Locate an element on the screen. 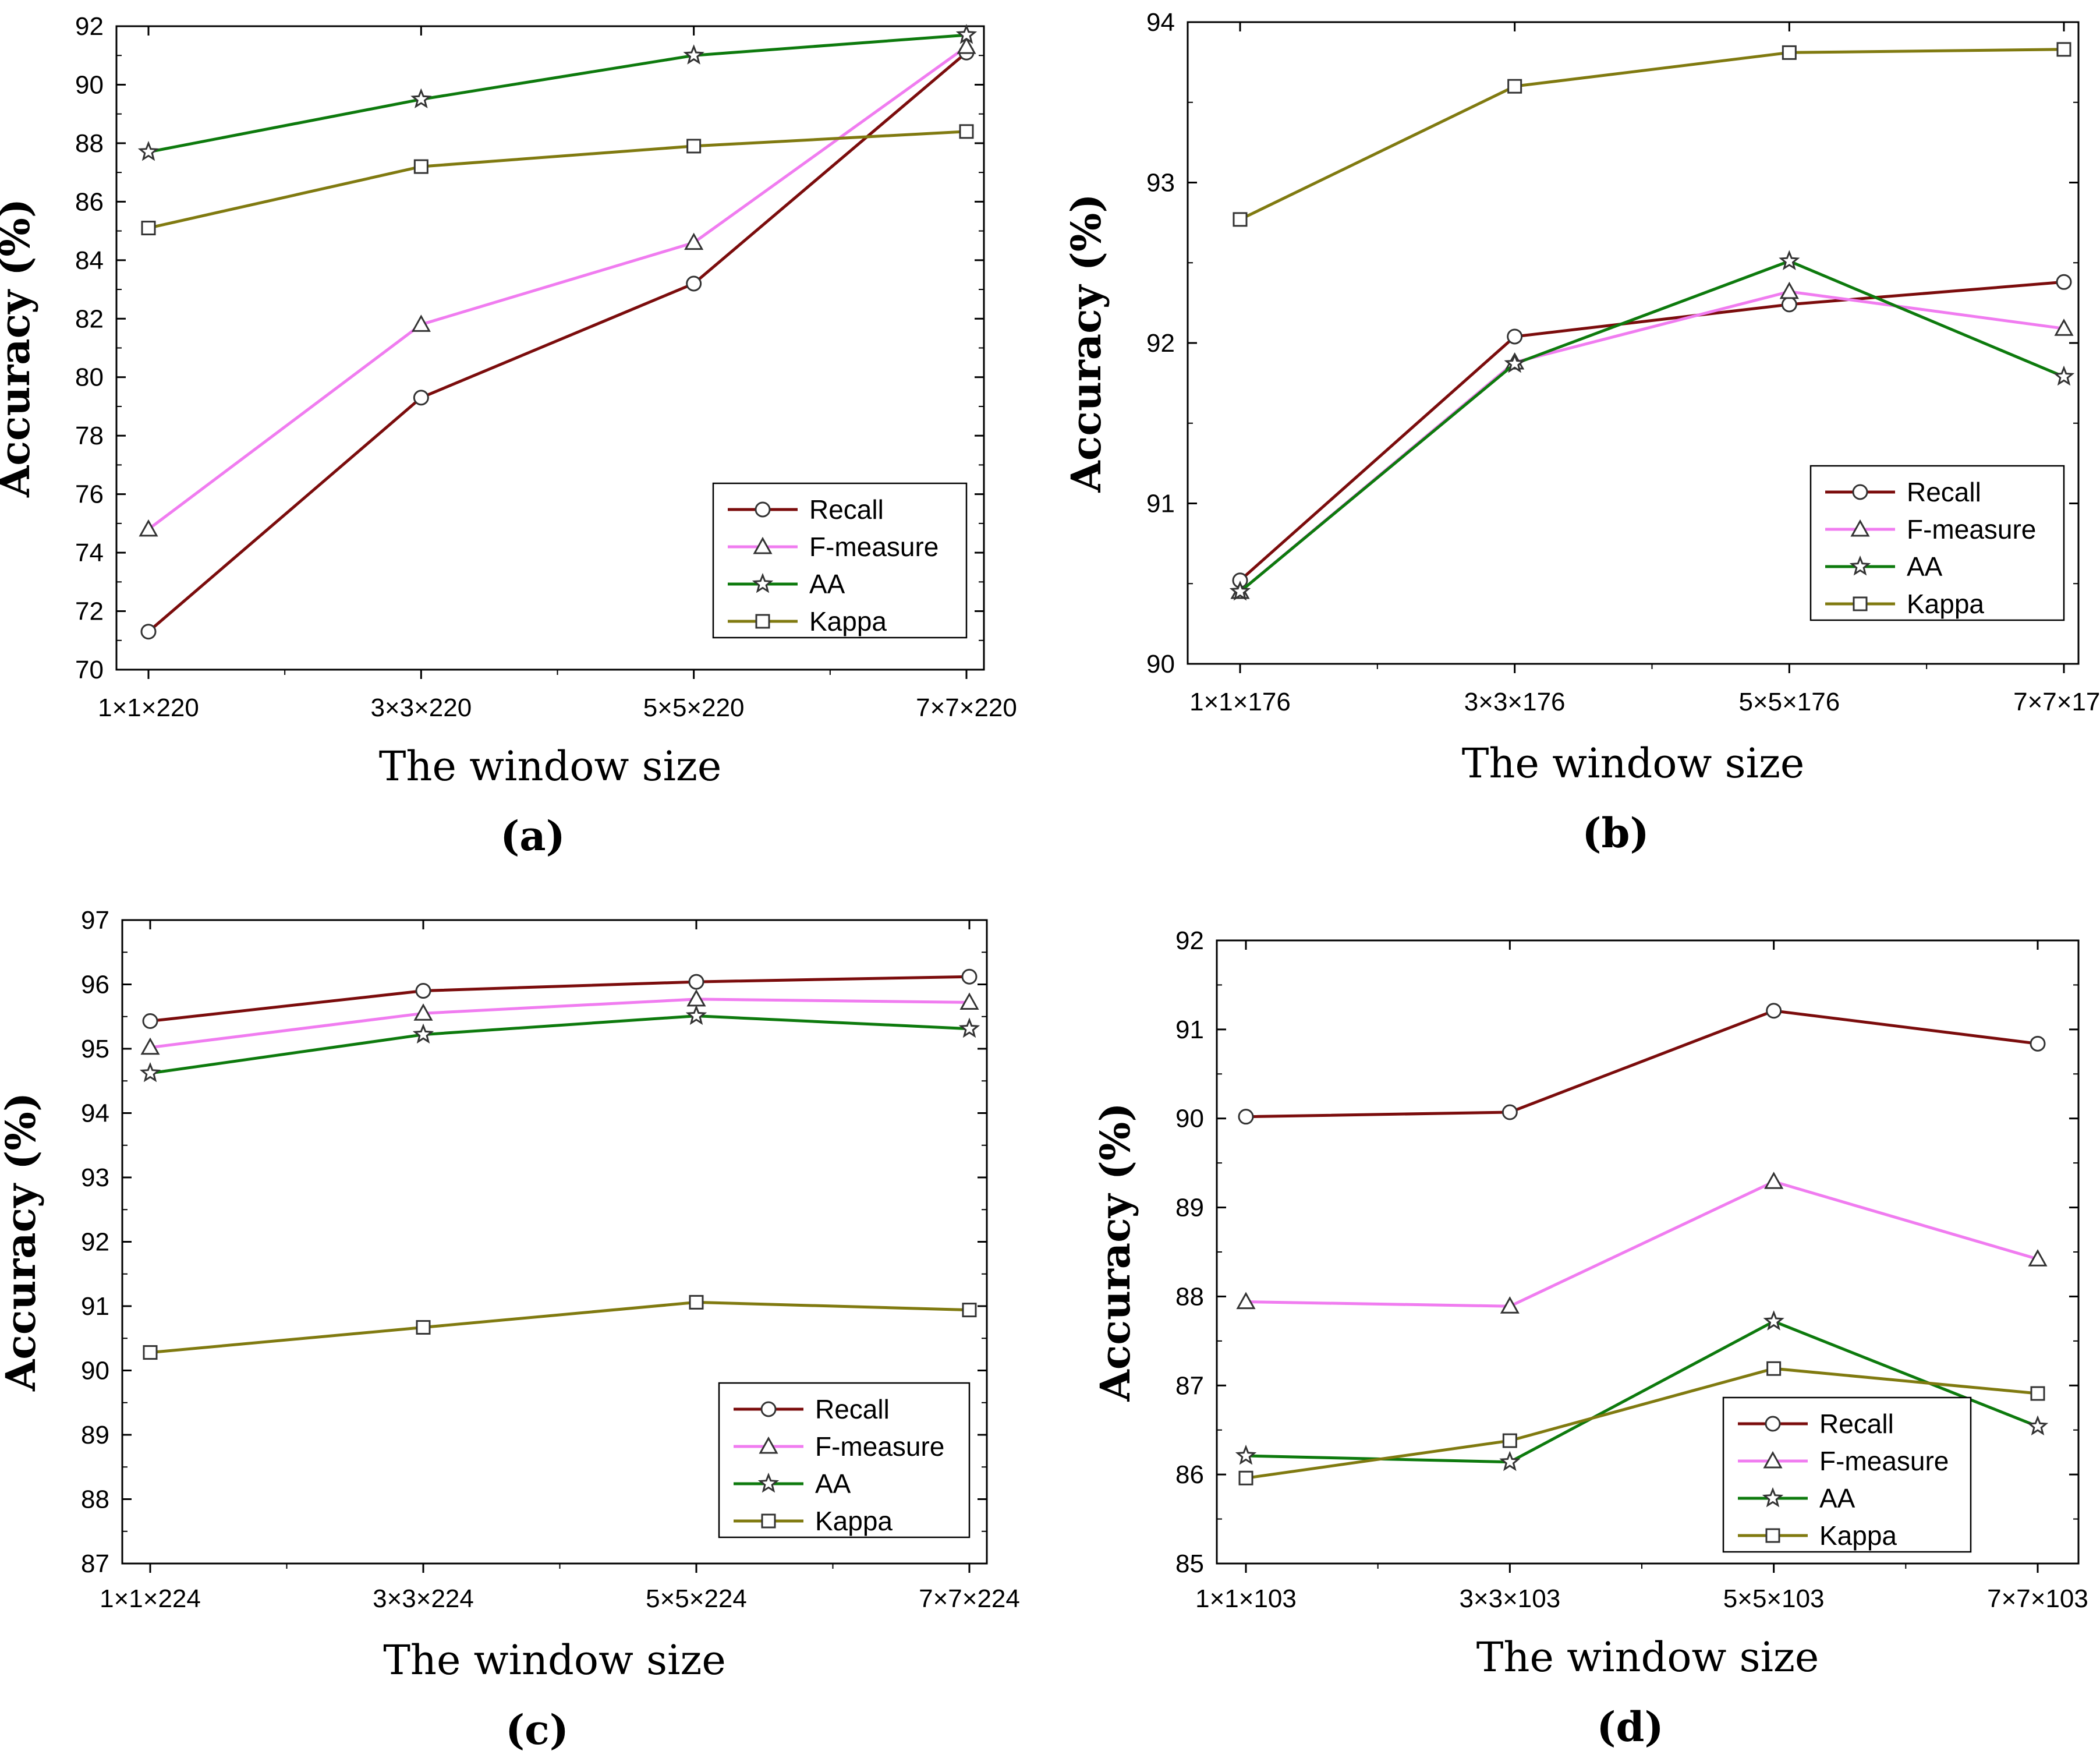 The width and height of the screenshot is (2100, 1758). x-tick-label: 5×5×103 is located at coordinates (1774, 1599).